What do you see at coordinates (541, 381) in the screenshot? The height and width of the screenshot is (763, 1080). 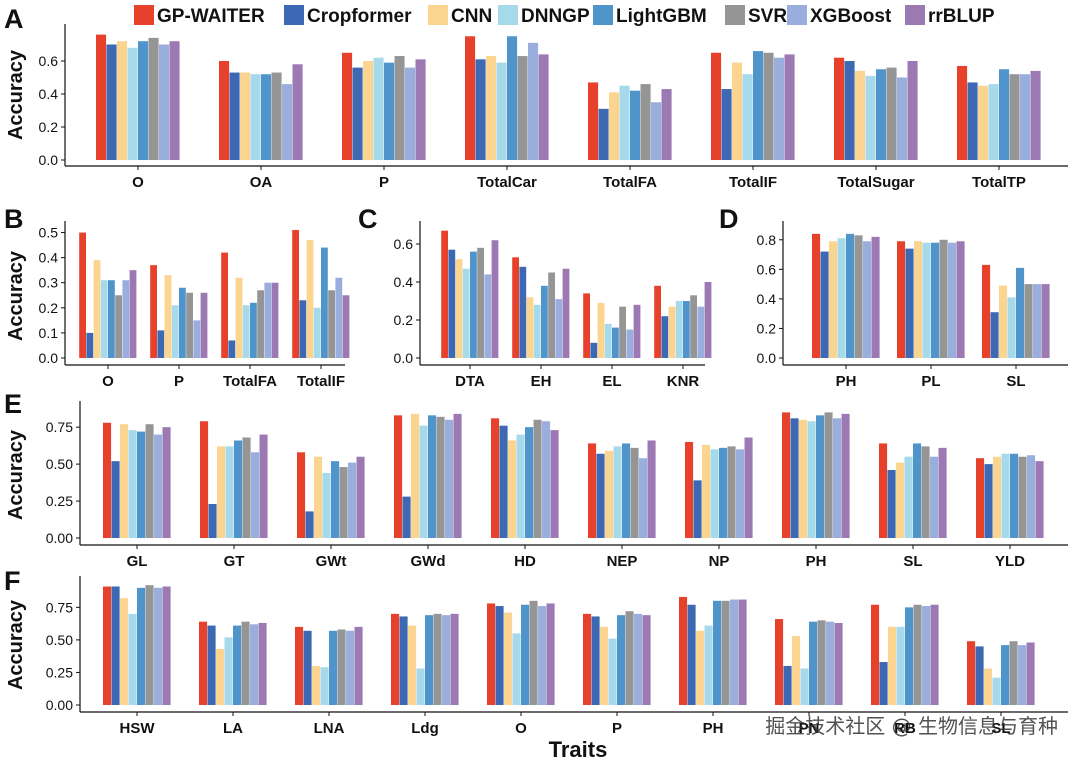 I see `panel-c-category-label: EH` at bounding box center [541, 381].